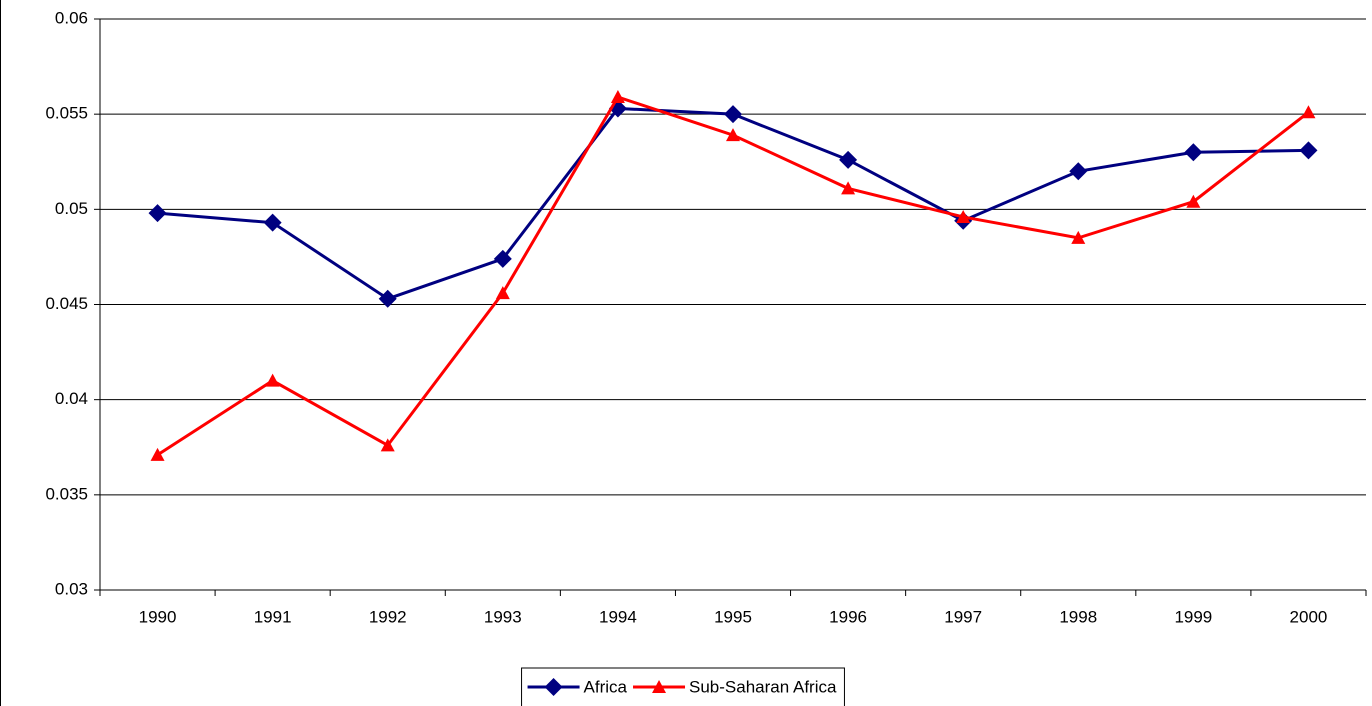 The width and height of the screenshot is (1372, 706). I want to click on y-tick-label: 0.05, so click(71, 208).